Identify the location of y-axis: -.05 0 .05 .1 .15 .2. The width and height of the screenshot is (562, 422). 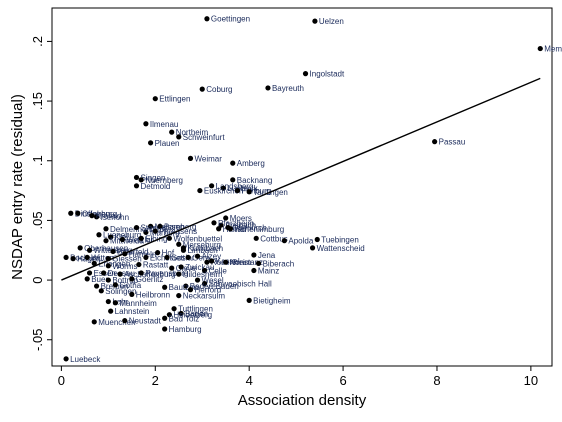
(41, 193).